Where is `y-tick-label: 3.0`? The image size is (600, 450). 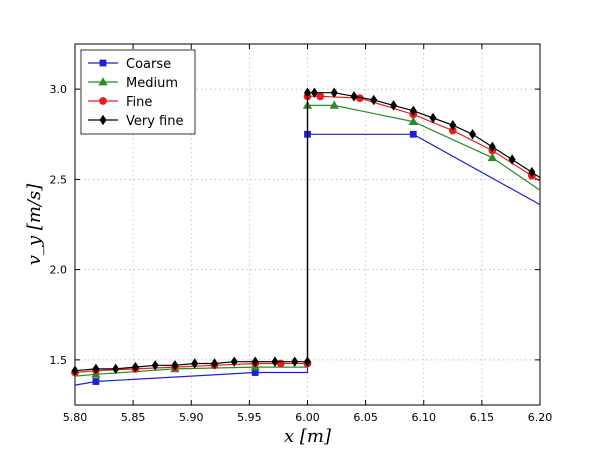
y-tick-label: 3.0 is located at coordinates (59, 89).